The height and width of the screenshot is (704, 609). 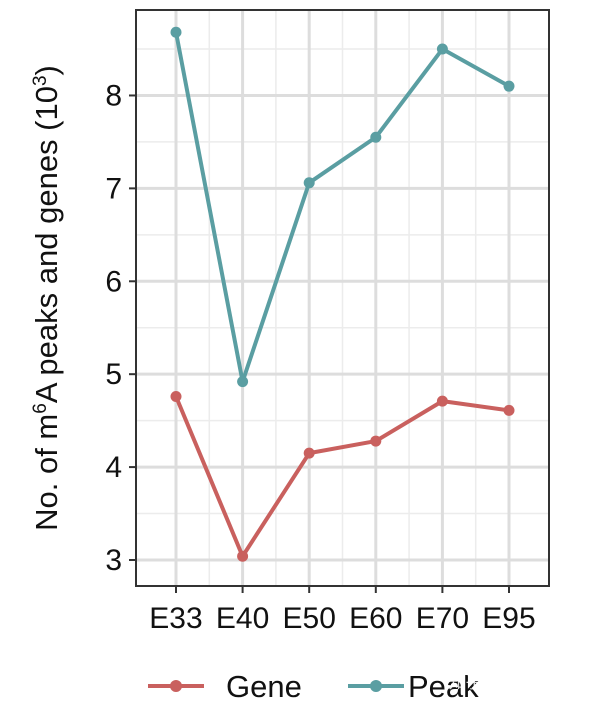 What do you see at coordinates (242, 618) in the screenshot?
I see `x-tick-label: E40` at bounding box center [242, 618].